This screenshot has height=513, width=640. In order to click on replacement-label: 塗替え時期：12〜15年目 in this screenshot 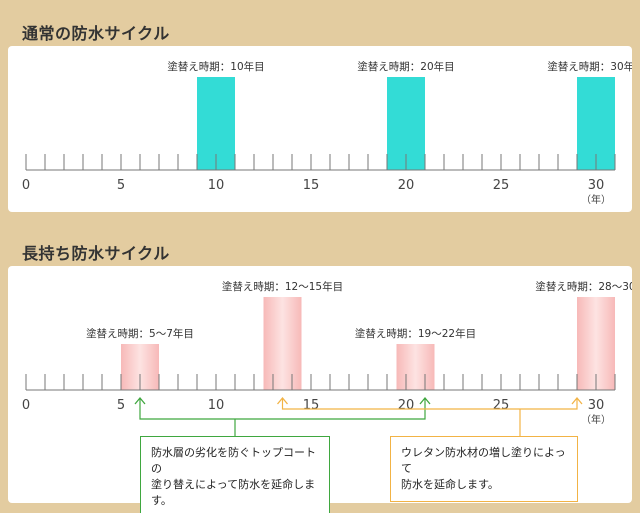, I will do `click(282, 286)`.